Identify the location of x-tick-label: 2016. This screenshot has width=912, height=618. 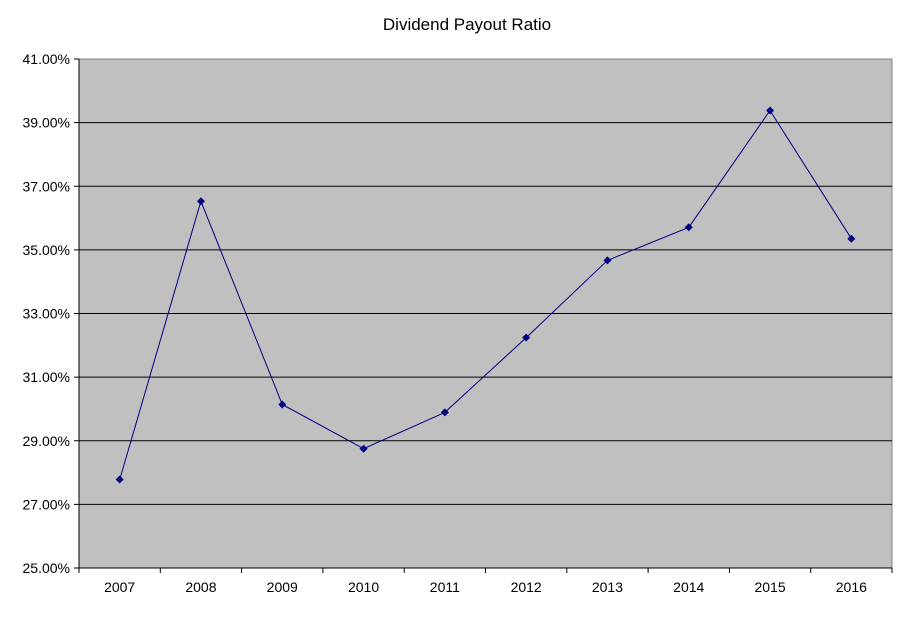
(851, 587).